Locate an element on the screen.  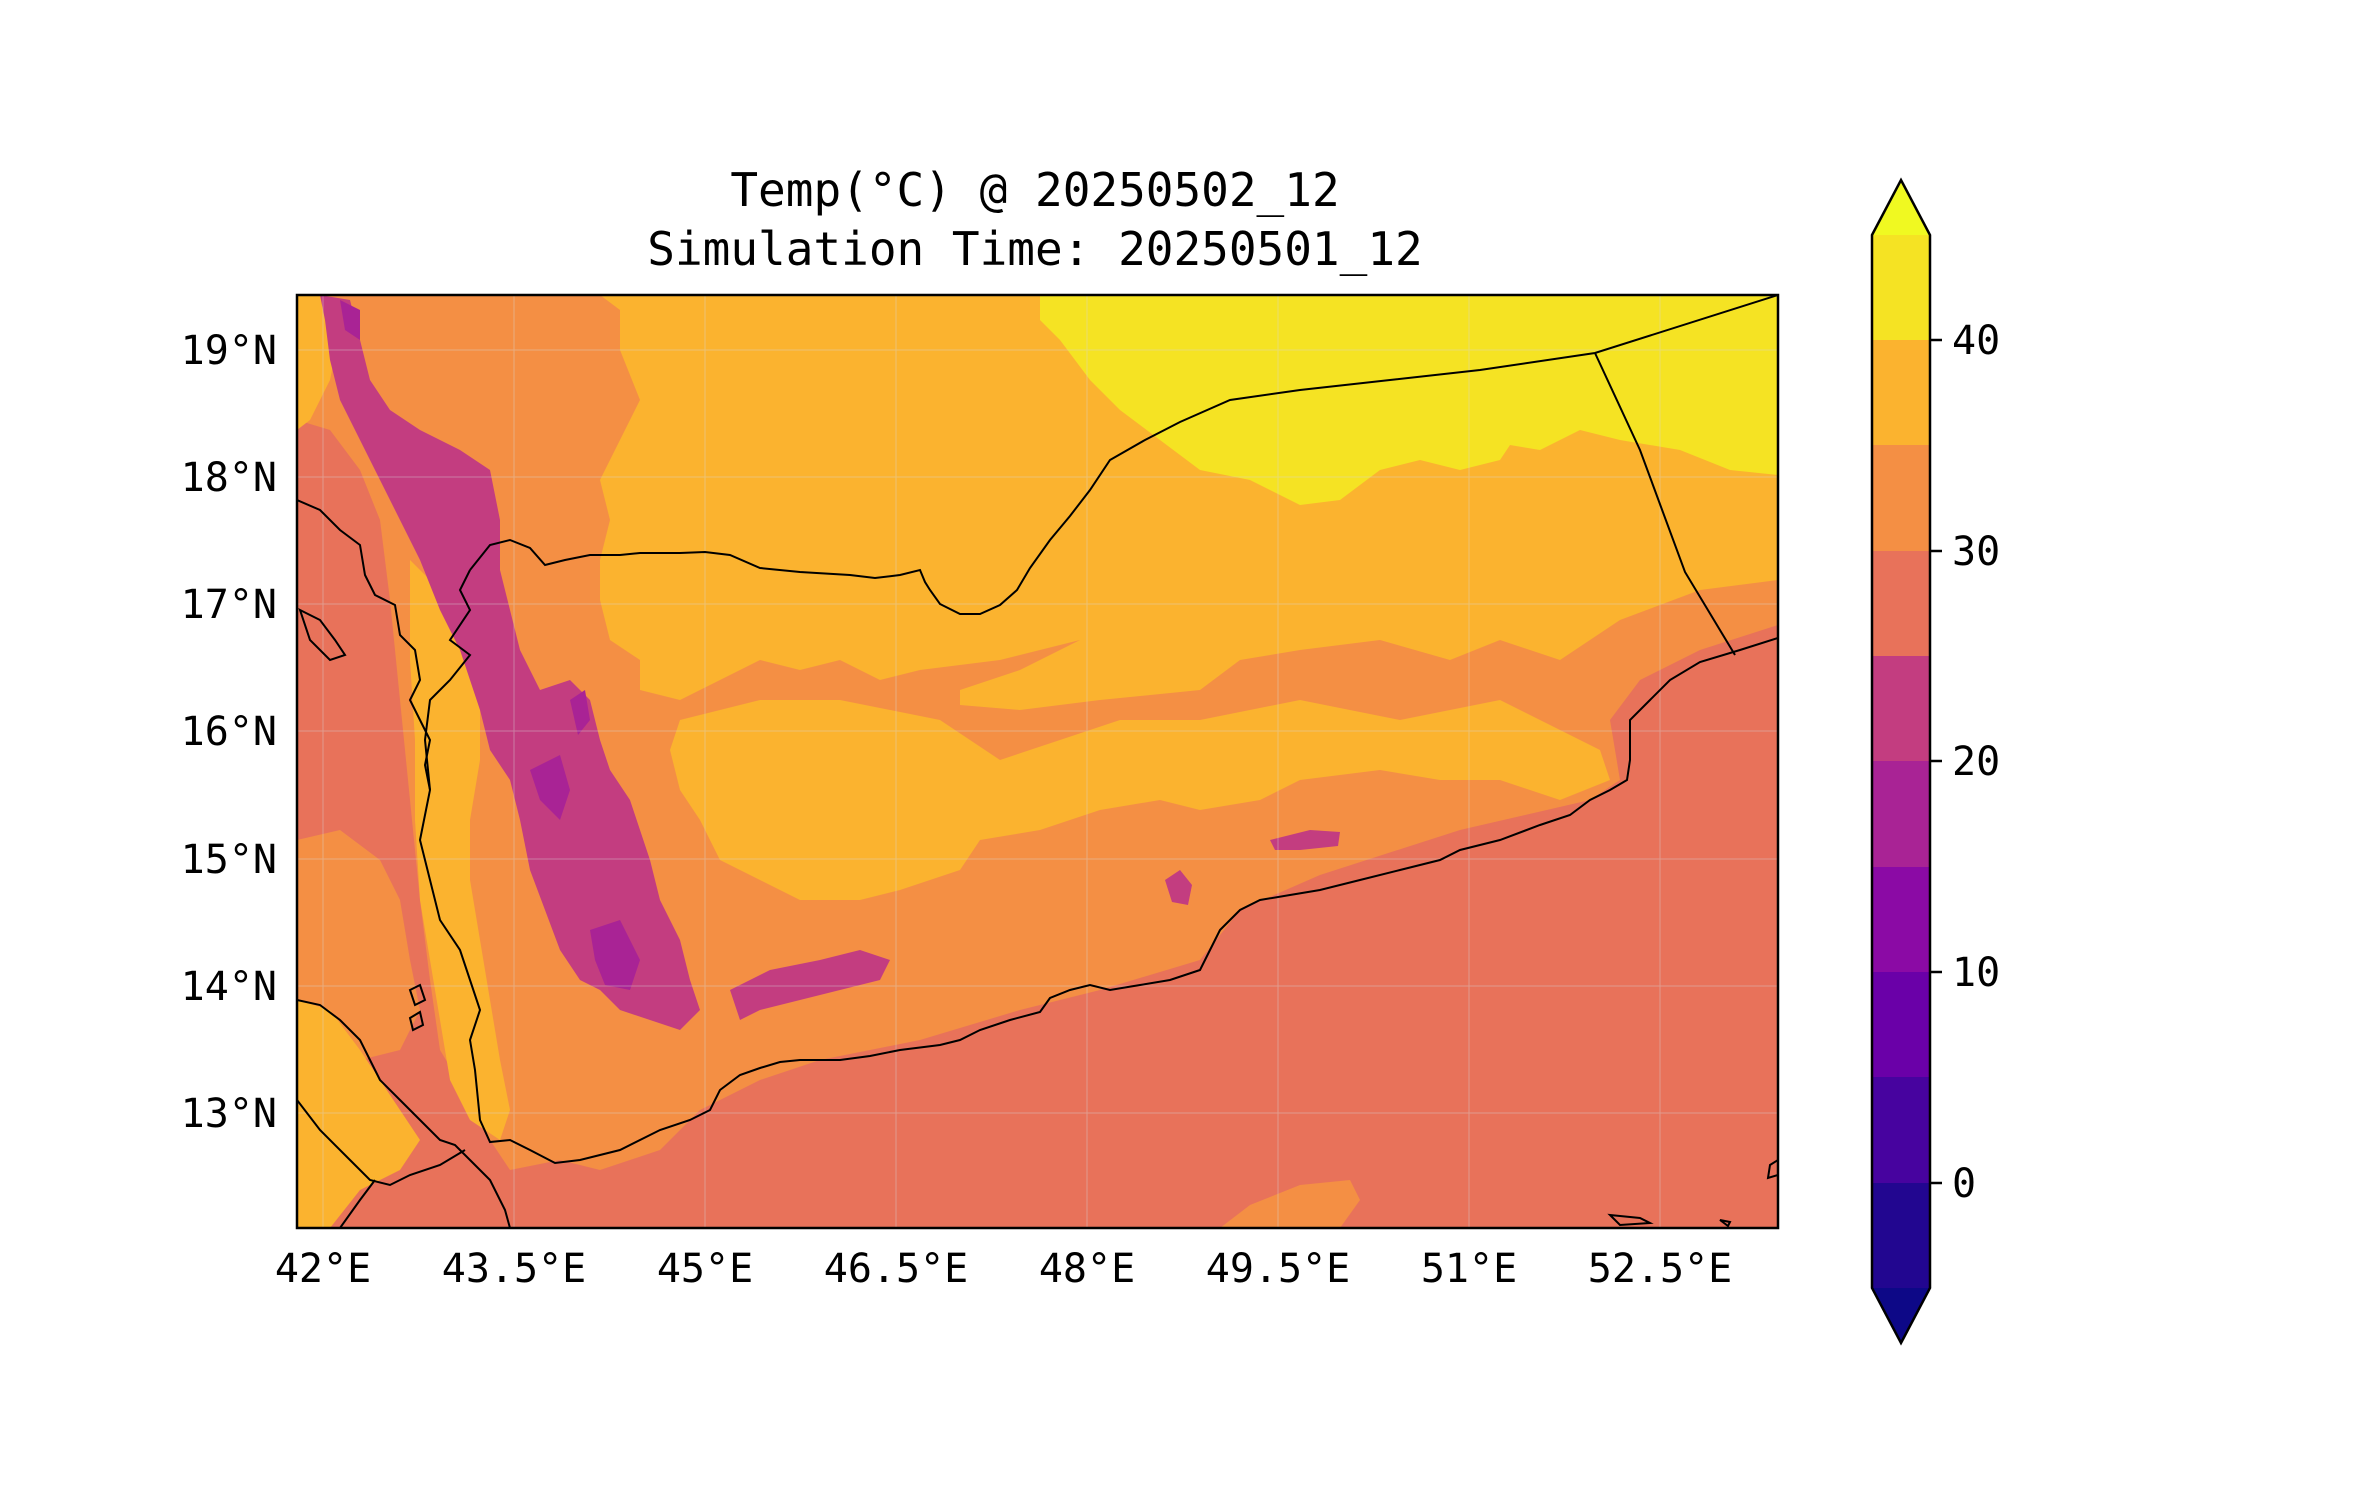
field-35-40-plateau is located at coordinates (1140, 800).